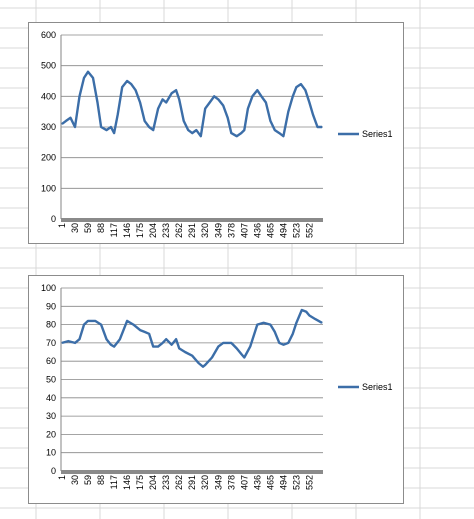 Image resolution: width=474 pixels, height=519 pixels. Describe the element at coordinates (48, 127) in the screenshot. I see `y-tick-label: 300` at that location.